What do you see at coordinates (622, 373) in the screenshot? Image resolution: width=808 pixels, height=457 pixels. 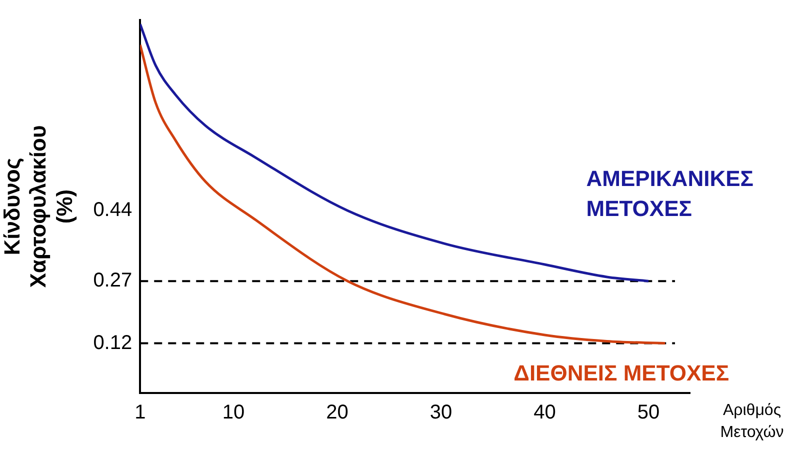 I see `series-label: ΔΙΕΘΝΕΙΣ ΜΕΤΟΧΕΣ` at bounding box center [622, 373].